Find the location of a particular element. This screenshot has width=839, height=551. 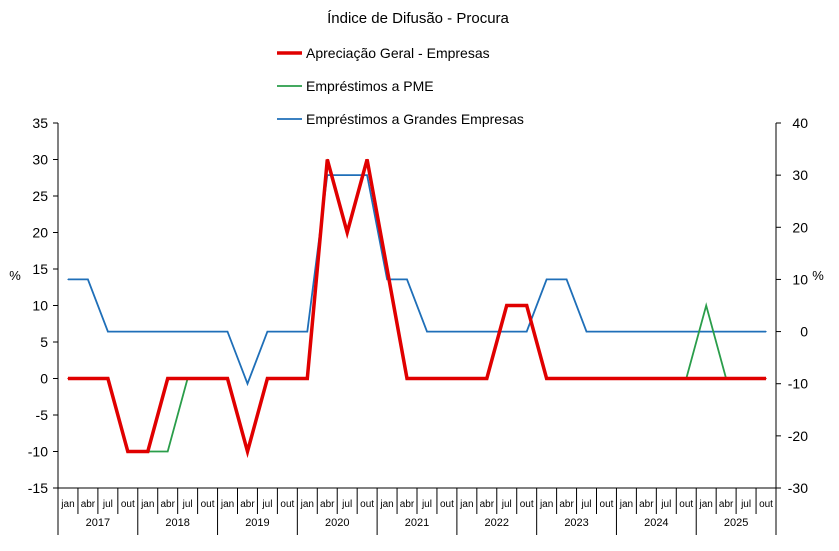

left-tick-label: 0 is located at coordinates (44, 379).